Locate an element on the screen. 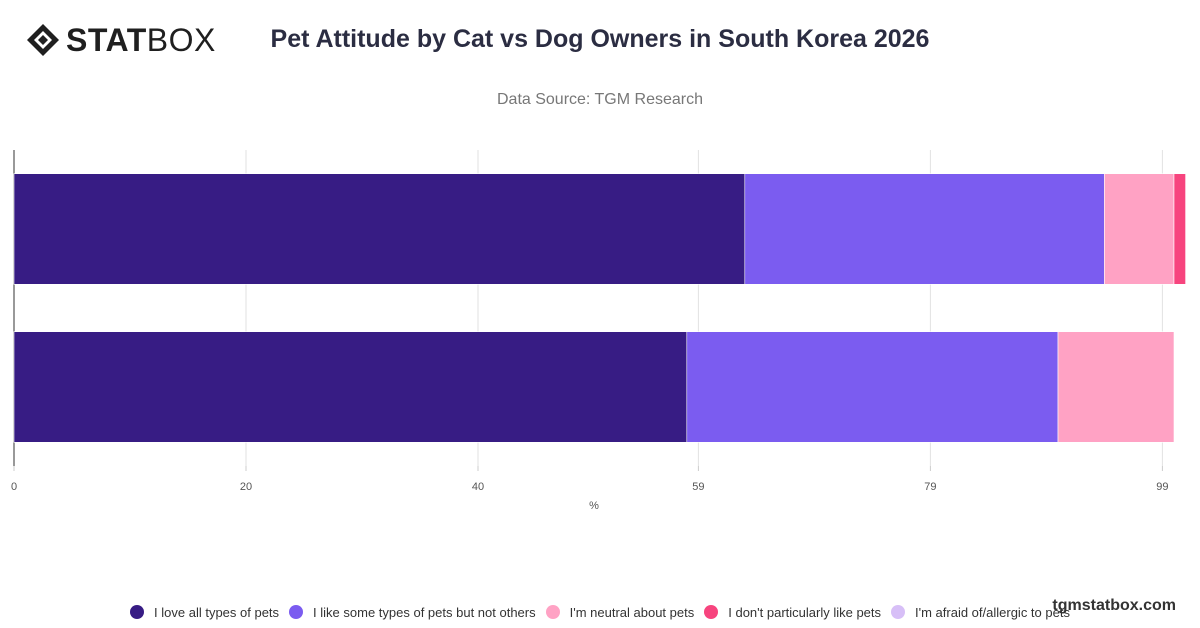 Image resolution: width=1200 pixels, height=628 pixels. x-tick-label: 40 is located at coordinates (478, 487).